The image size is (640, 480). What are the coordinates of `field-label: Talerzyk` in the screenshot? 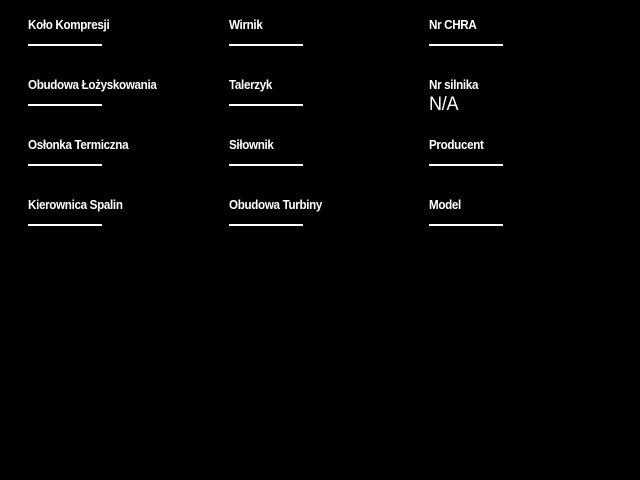 It's located at (251, 85).